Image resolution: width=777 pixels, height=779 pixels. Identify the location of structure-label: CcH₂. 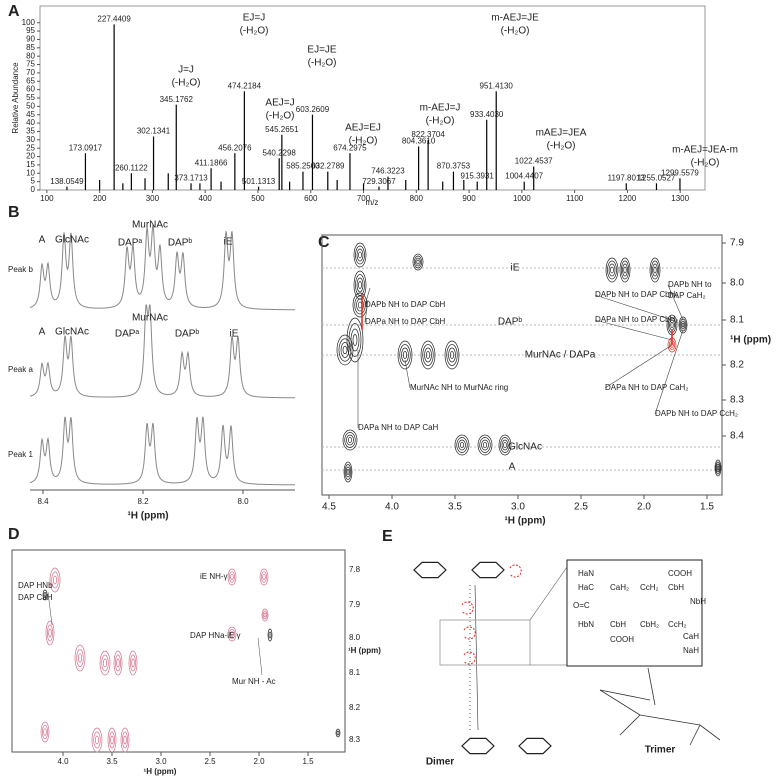
(677, 624).